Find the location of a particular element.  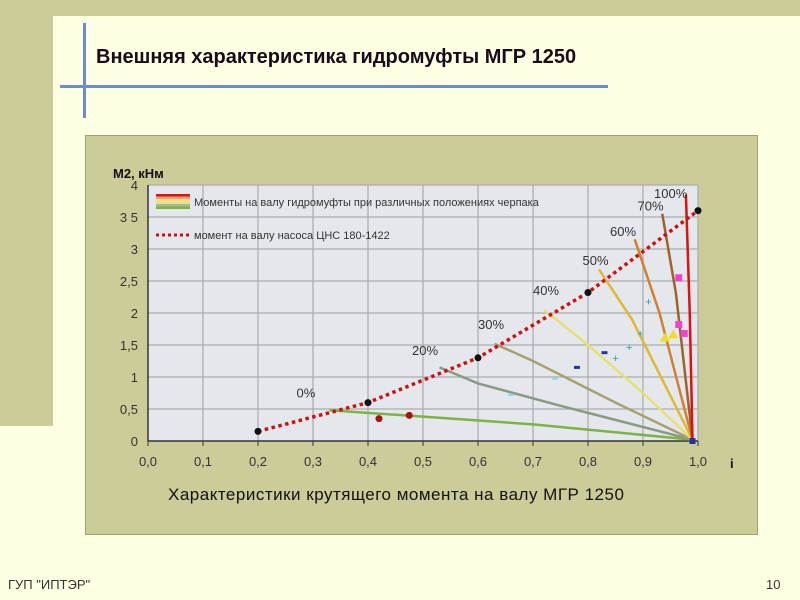

y-tick-label: 4 is located at coordinates (134, 185).